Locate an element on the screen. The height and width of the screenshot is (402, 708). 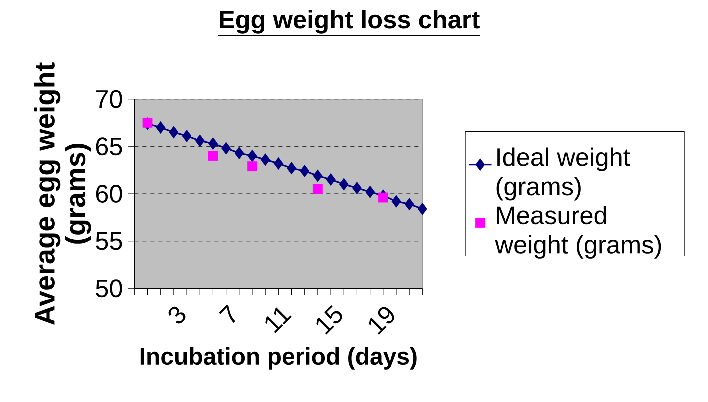
y-tick-label: 50 is located at coordinates (109, 289).